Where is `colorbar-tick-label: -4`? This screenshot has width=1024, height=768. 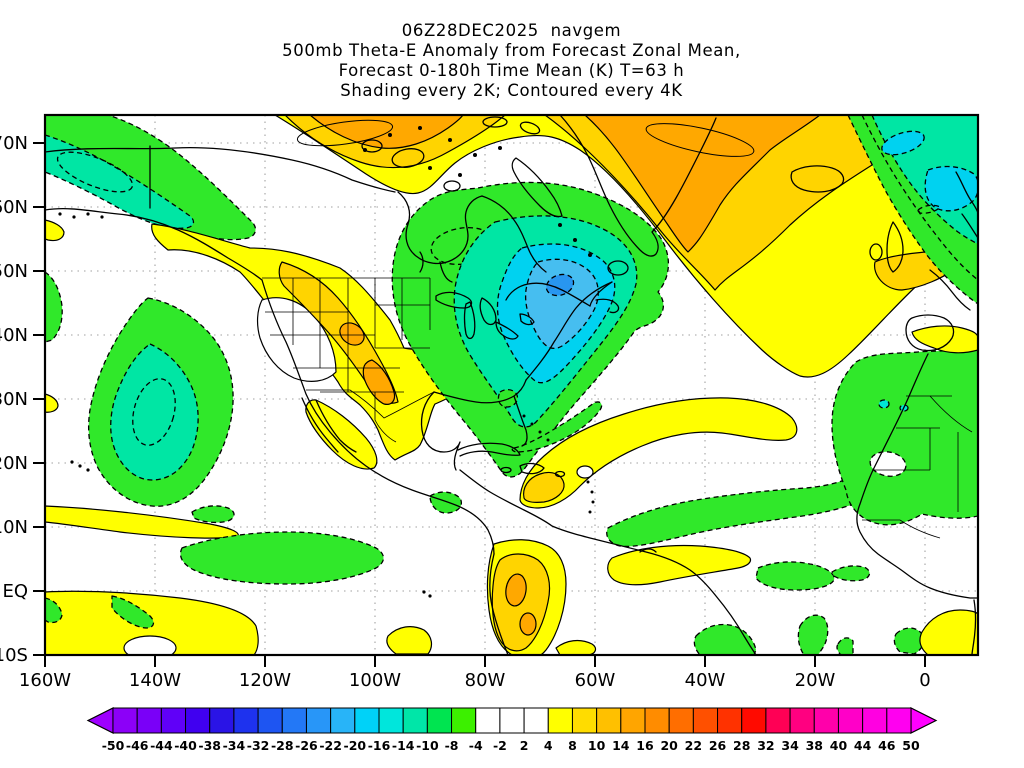 colorbar-tick-label: -4 is located at coordinates (476, 745).